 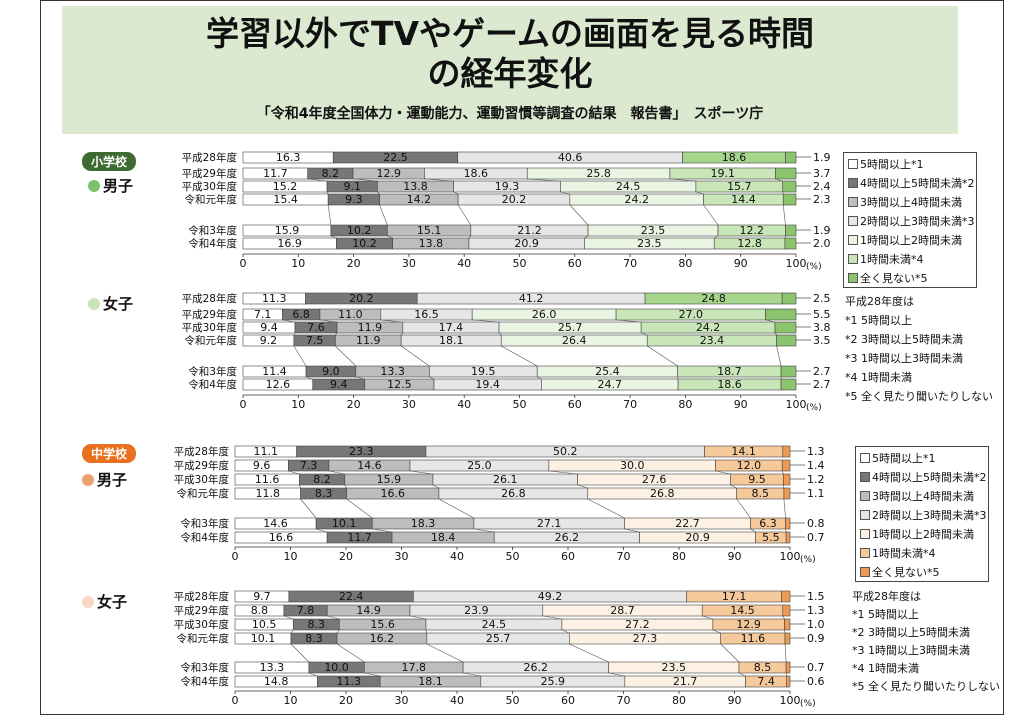 I want to click on data-label: 7.3, so click(x=309, y=465).